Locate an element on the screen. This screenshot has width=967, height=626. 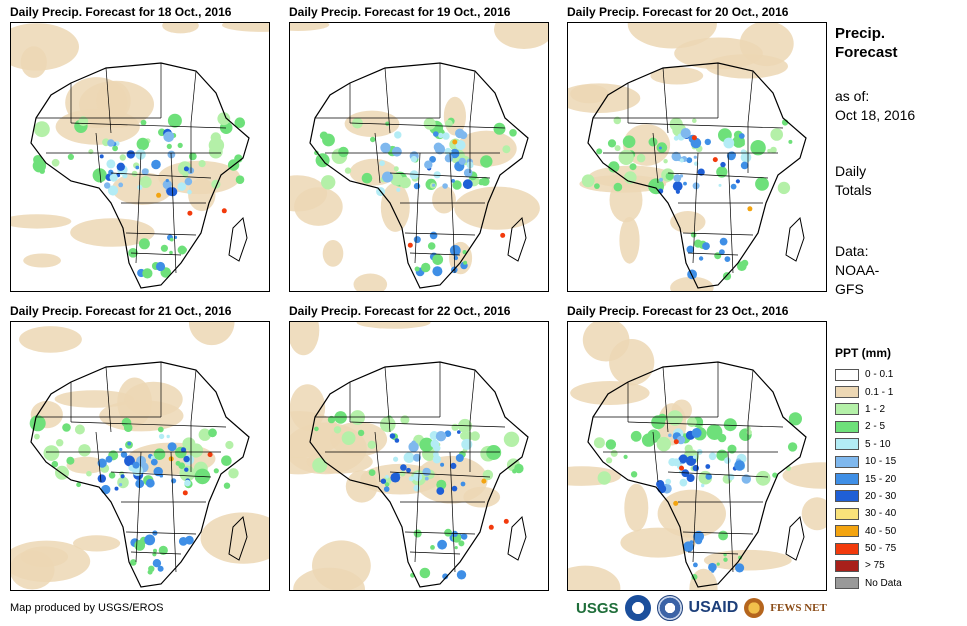
legend-title: PPT (mm) is located at coordinates (863, 353).